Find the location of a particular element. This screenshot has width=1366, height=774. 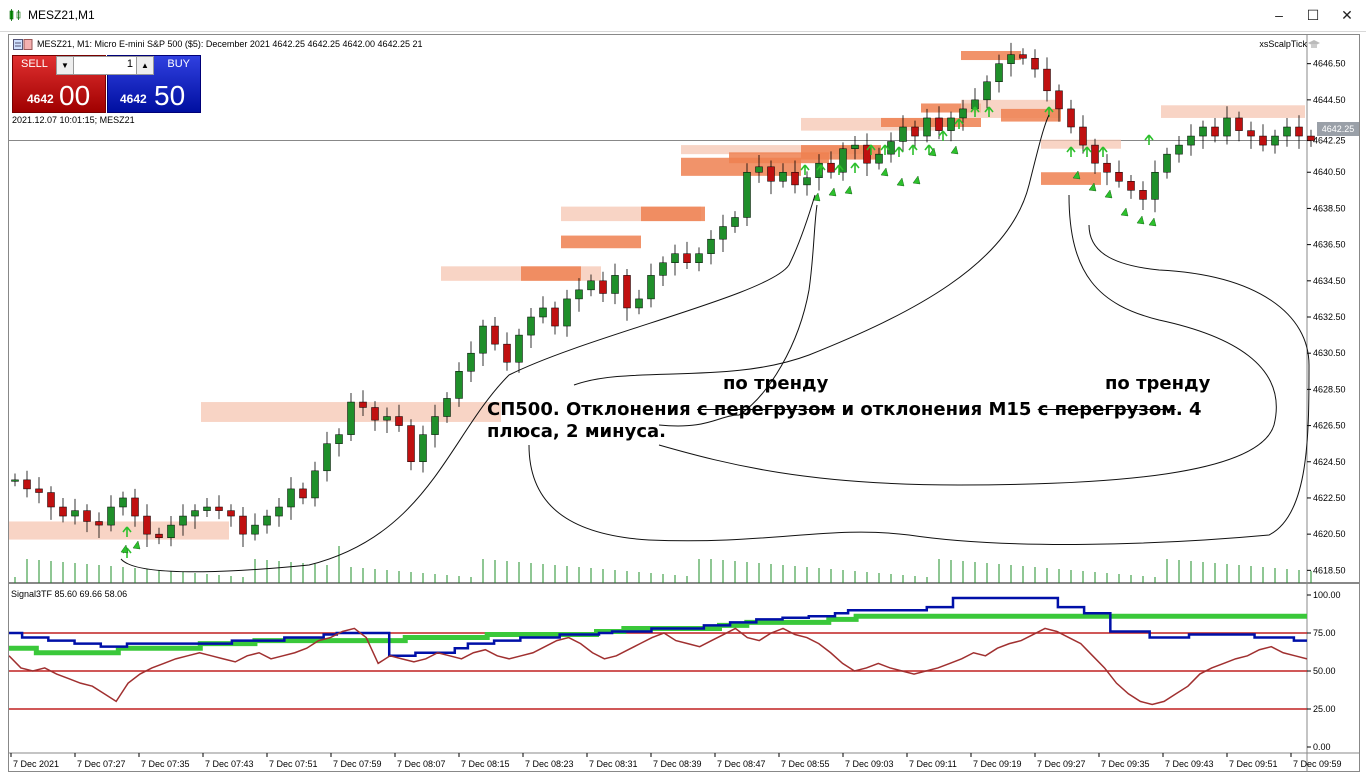

sell-price-small: 4642 is located at coordinates (40, 99).